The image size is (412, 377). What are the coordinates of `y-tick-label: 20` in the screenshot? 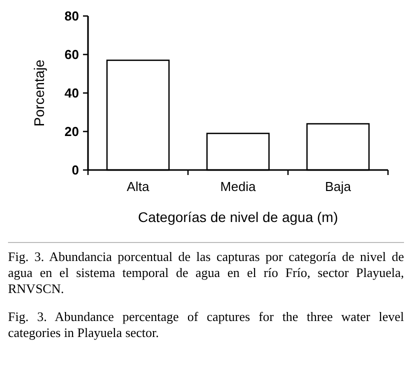 It's located at (71, 132).